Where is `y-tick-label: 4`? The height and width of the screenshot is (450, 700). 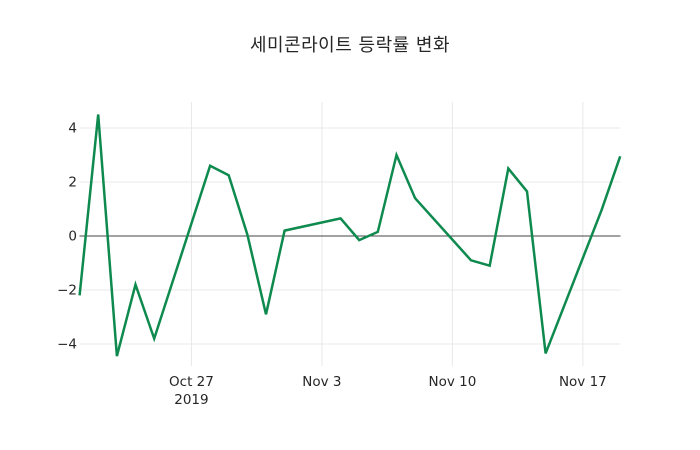 y-tick-label: 4 is located at coordinates (72, 129).